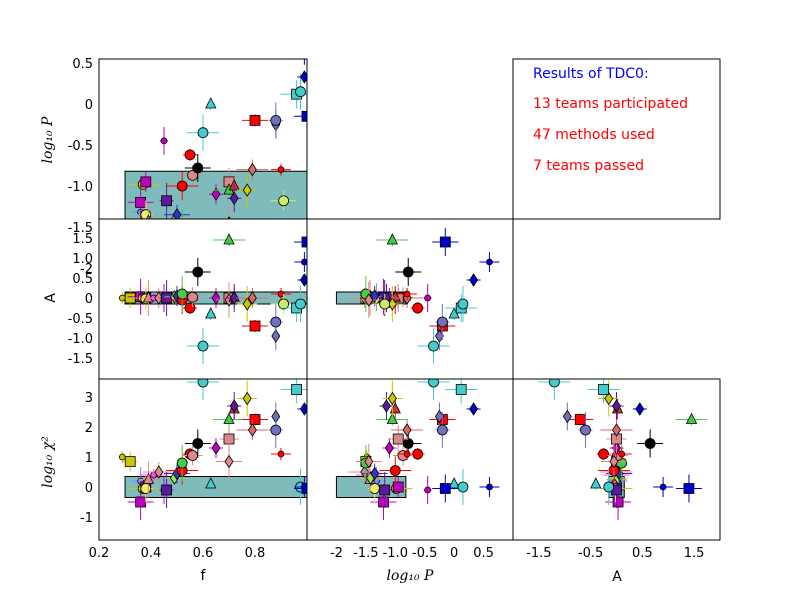  I want to click on x-axis-label-f: f, so click(204, 576).